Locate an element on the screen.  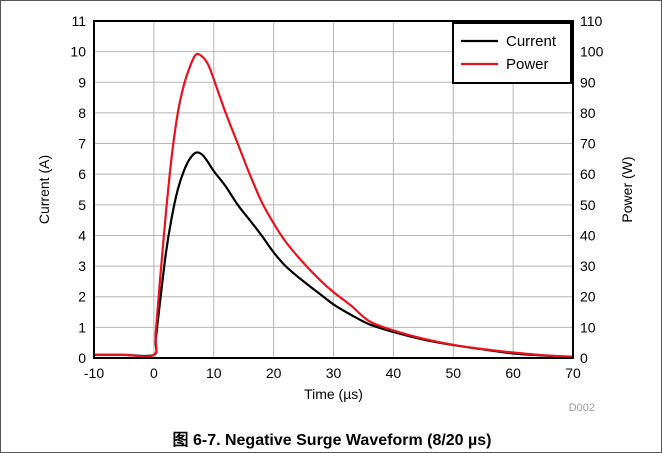
x-tick-label-7: 60 is located at coordinates (513, 373).